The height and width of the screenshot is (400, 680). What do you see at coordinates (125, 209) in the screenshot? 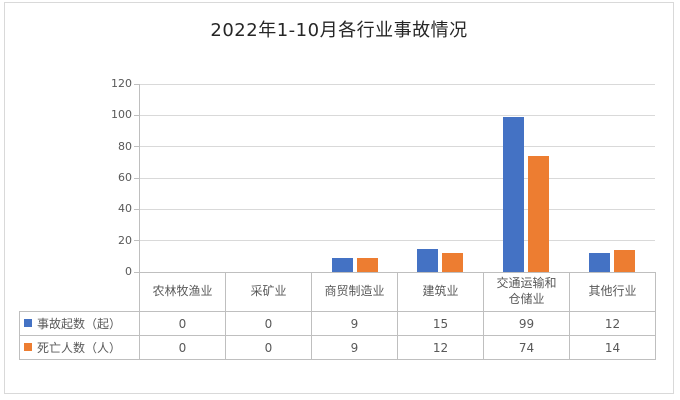
I see `y-tick-label: 40` at bounding box center [125, 209].